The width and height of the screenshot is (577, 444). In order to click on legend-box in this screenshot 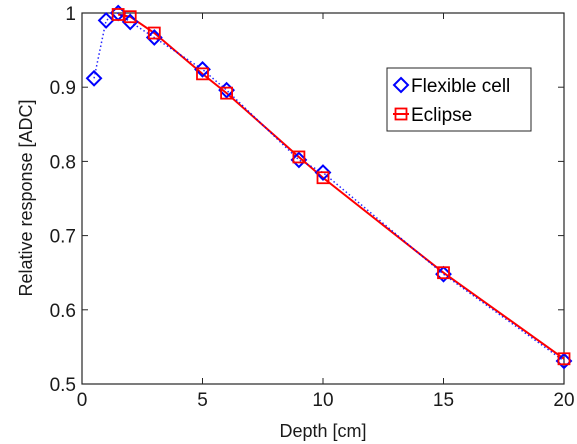, I will do `click(459, 99)`.